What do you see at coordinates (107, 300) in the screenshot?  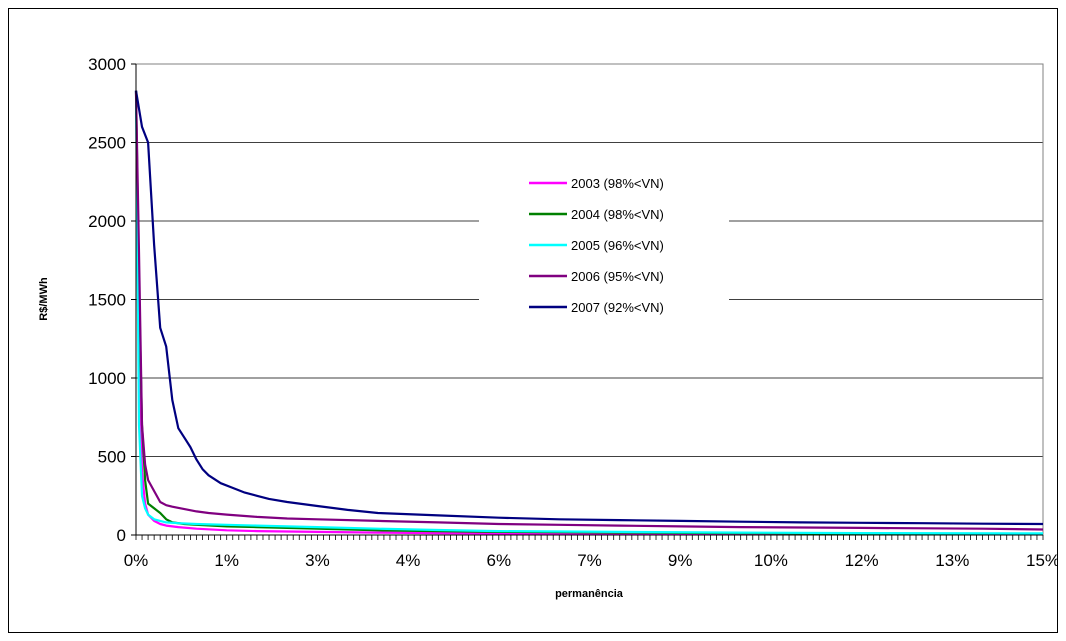 I see `y-tick-label: 1500` at bounding box center [107, 300].